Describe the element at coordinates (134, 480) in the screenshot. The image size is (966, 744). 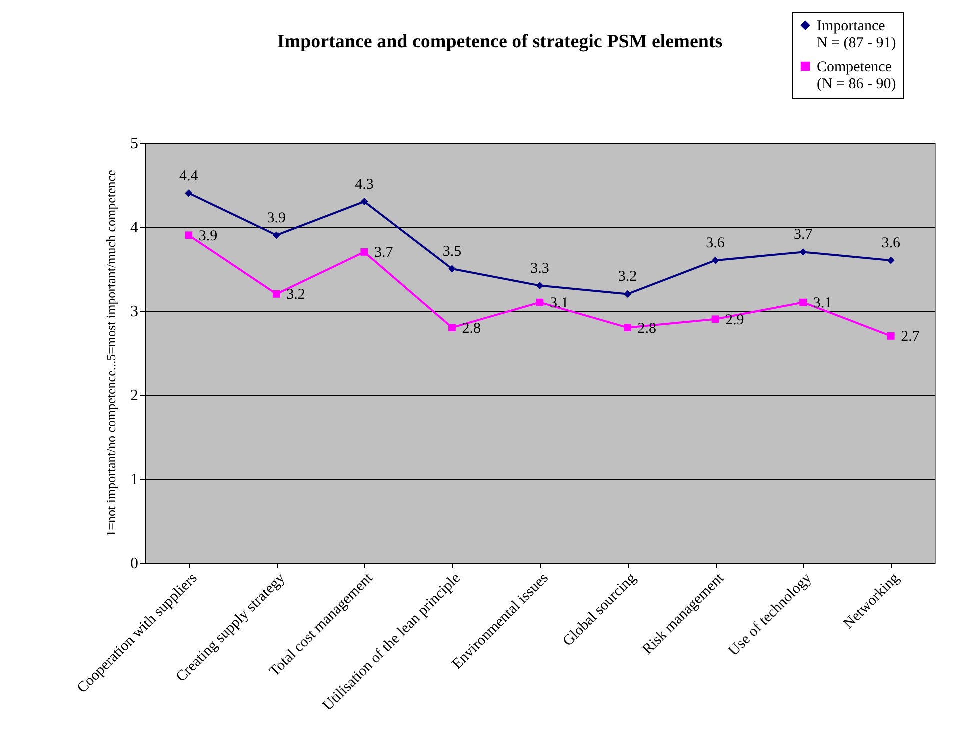
I see `y-tick-label: 1` at that location.